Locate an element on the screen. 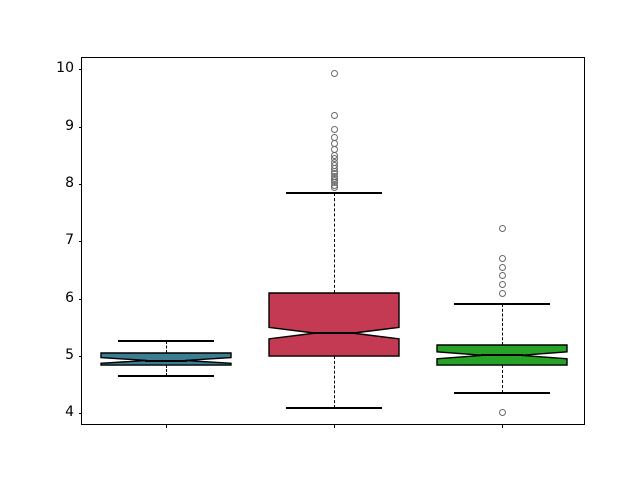 The height and width of the screenshot is (480, 640). y-axis-tick-label: 6 is located at coordinates (69, 297).